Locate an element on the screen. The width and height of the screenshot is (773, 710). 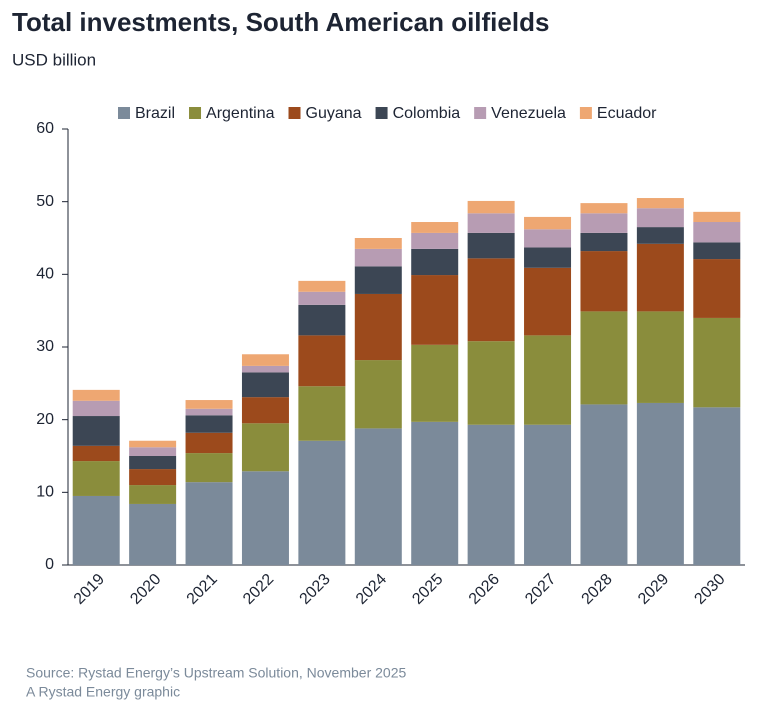
x-tick-label: 2025 is located at coordinates (427, 589).